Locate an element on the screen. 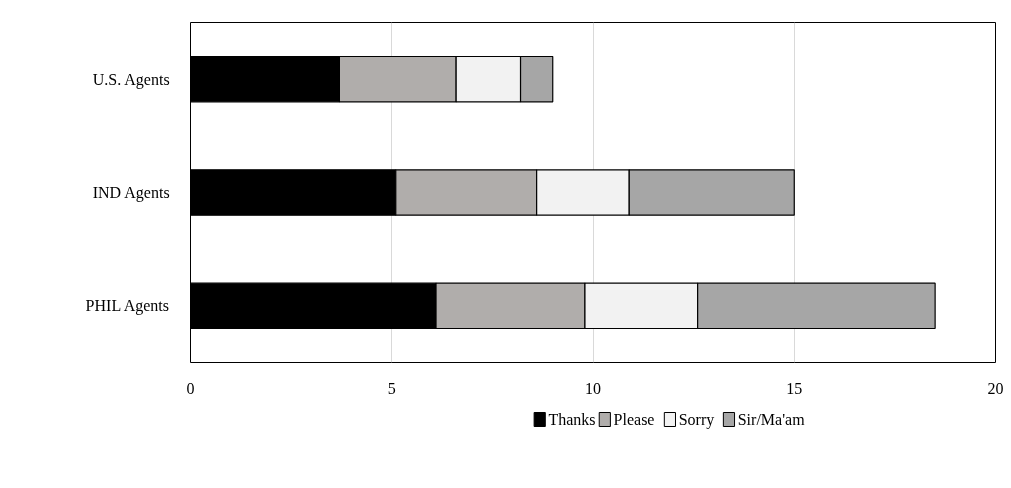 This screenshot has height=488, width=1011. x-tick-label: 15 is located at coordinates (794, 388).